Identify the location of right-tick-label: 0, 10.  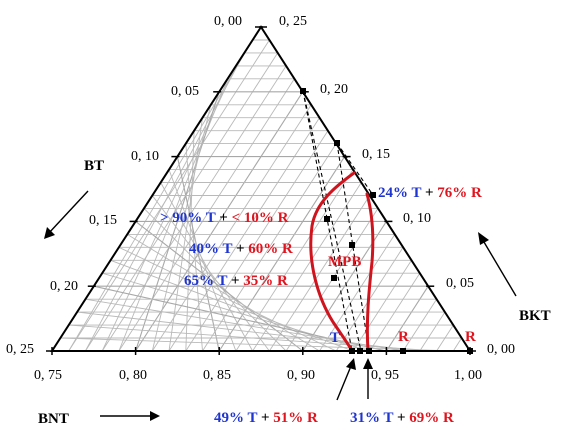
(417, 218).